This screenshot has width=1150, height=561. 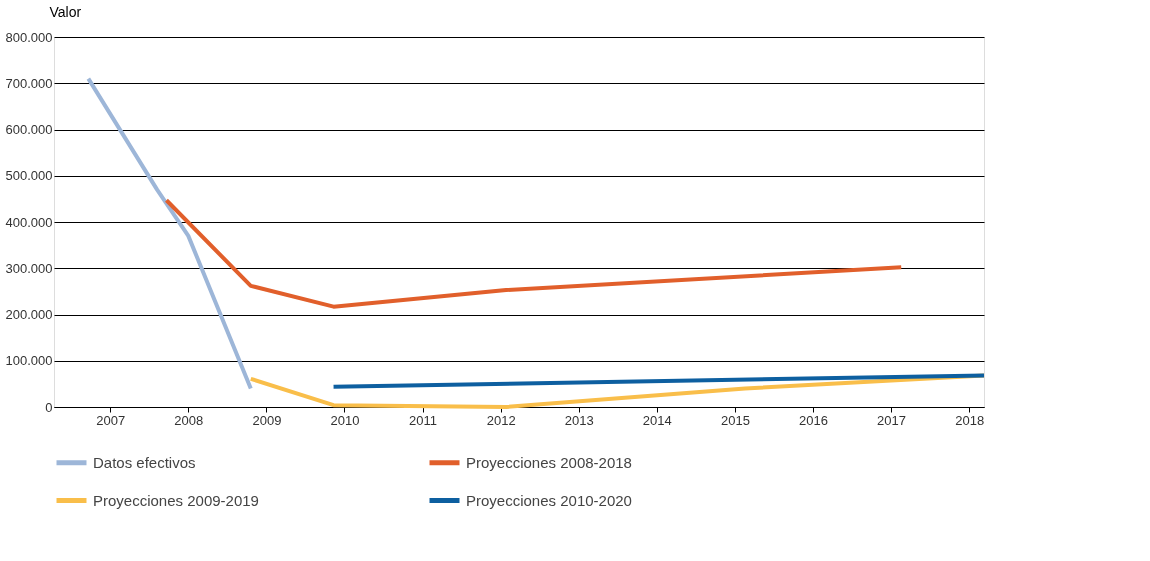 What do you see at coordinates (29, 83) in the screenshot?
I see `y-tick-label: 700.000` at bounding box center [29, 83].